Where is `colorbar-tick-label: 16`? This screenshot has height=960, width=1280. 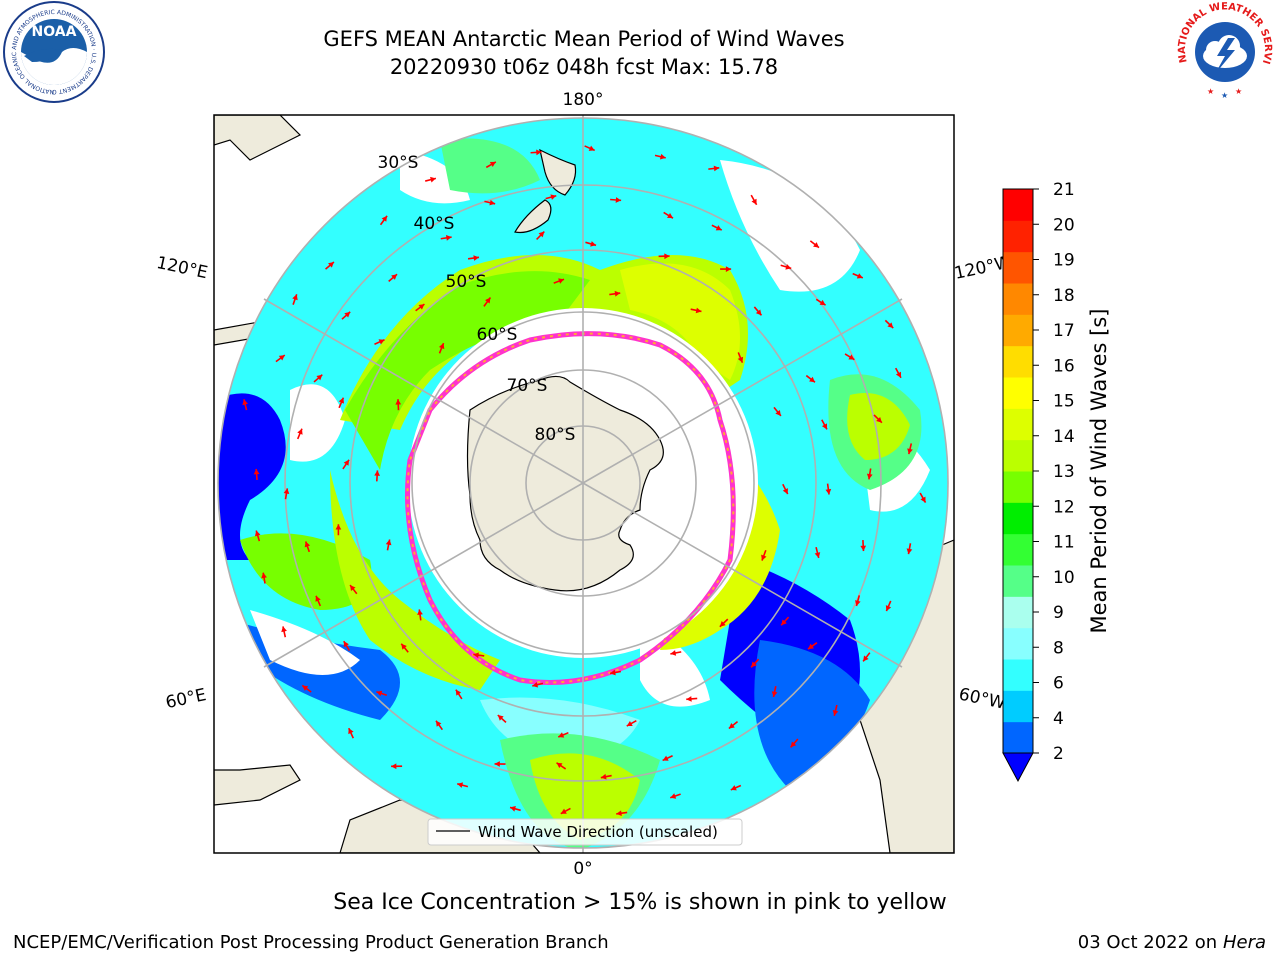
colorbar-tick-label: 16 is located at coordinates (1064, 366).